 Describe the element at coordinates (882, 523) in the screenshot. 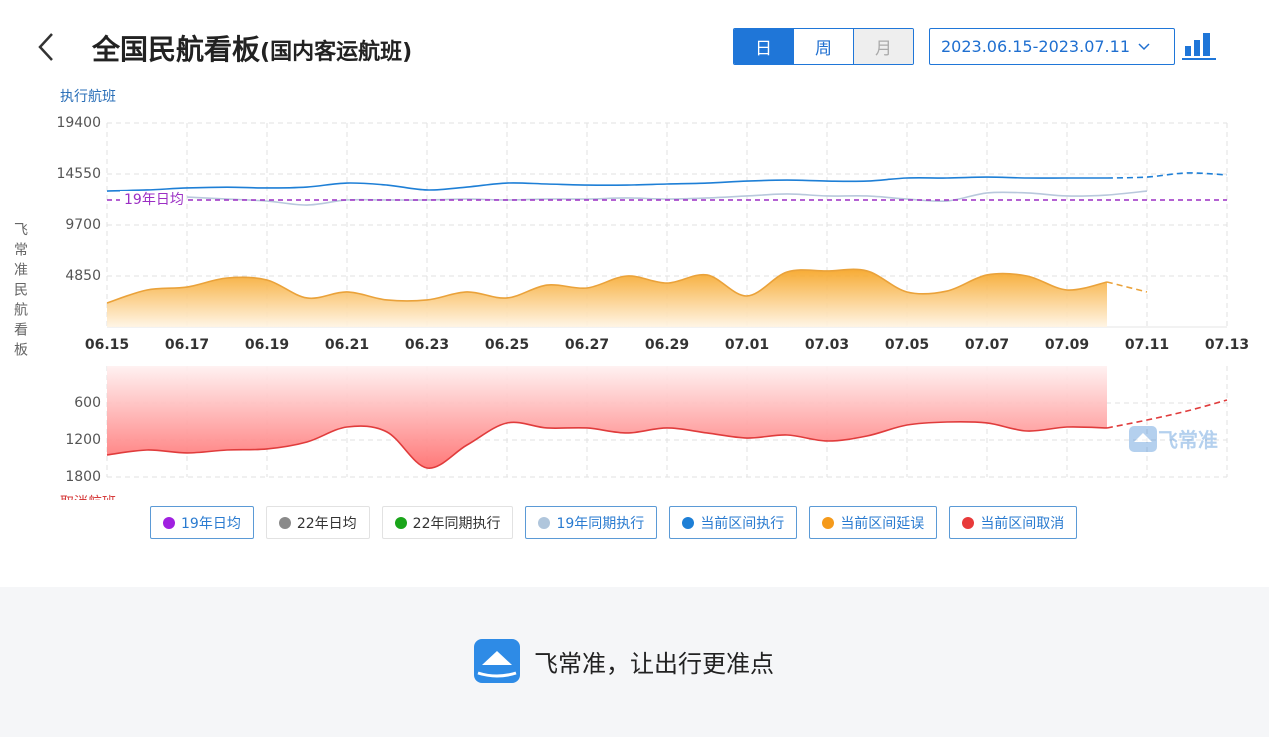

I see `legend-label: 当前区间延误` at that location.